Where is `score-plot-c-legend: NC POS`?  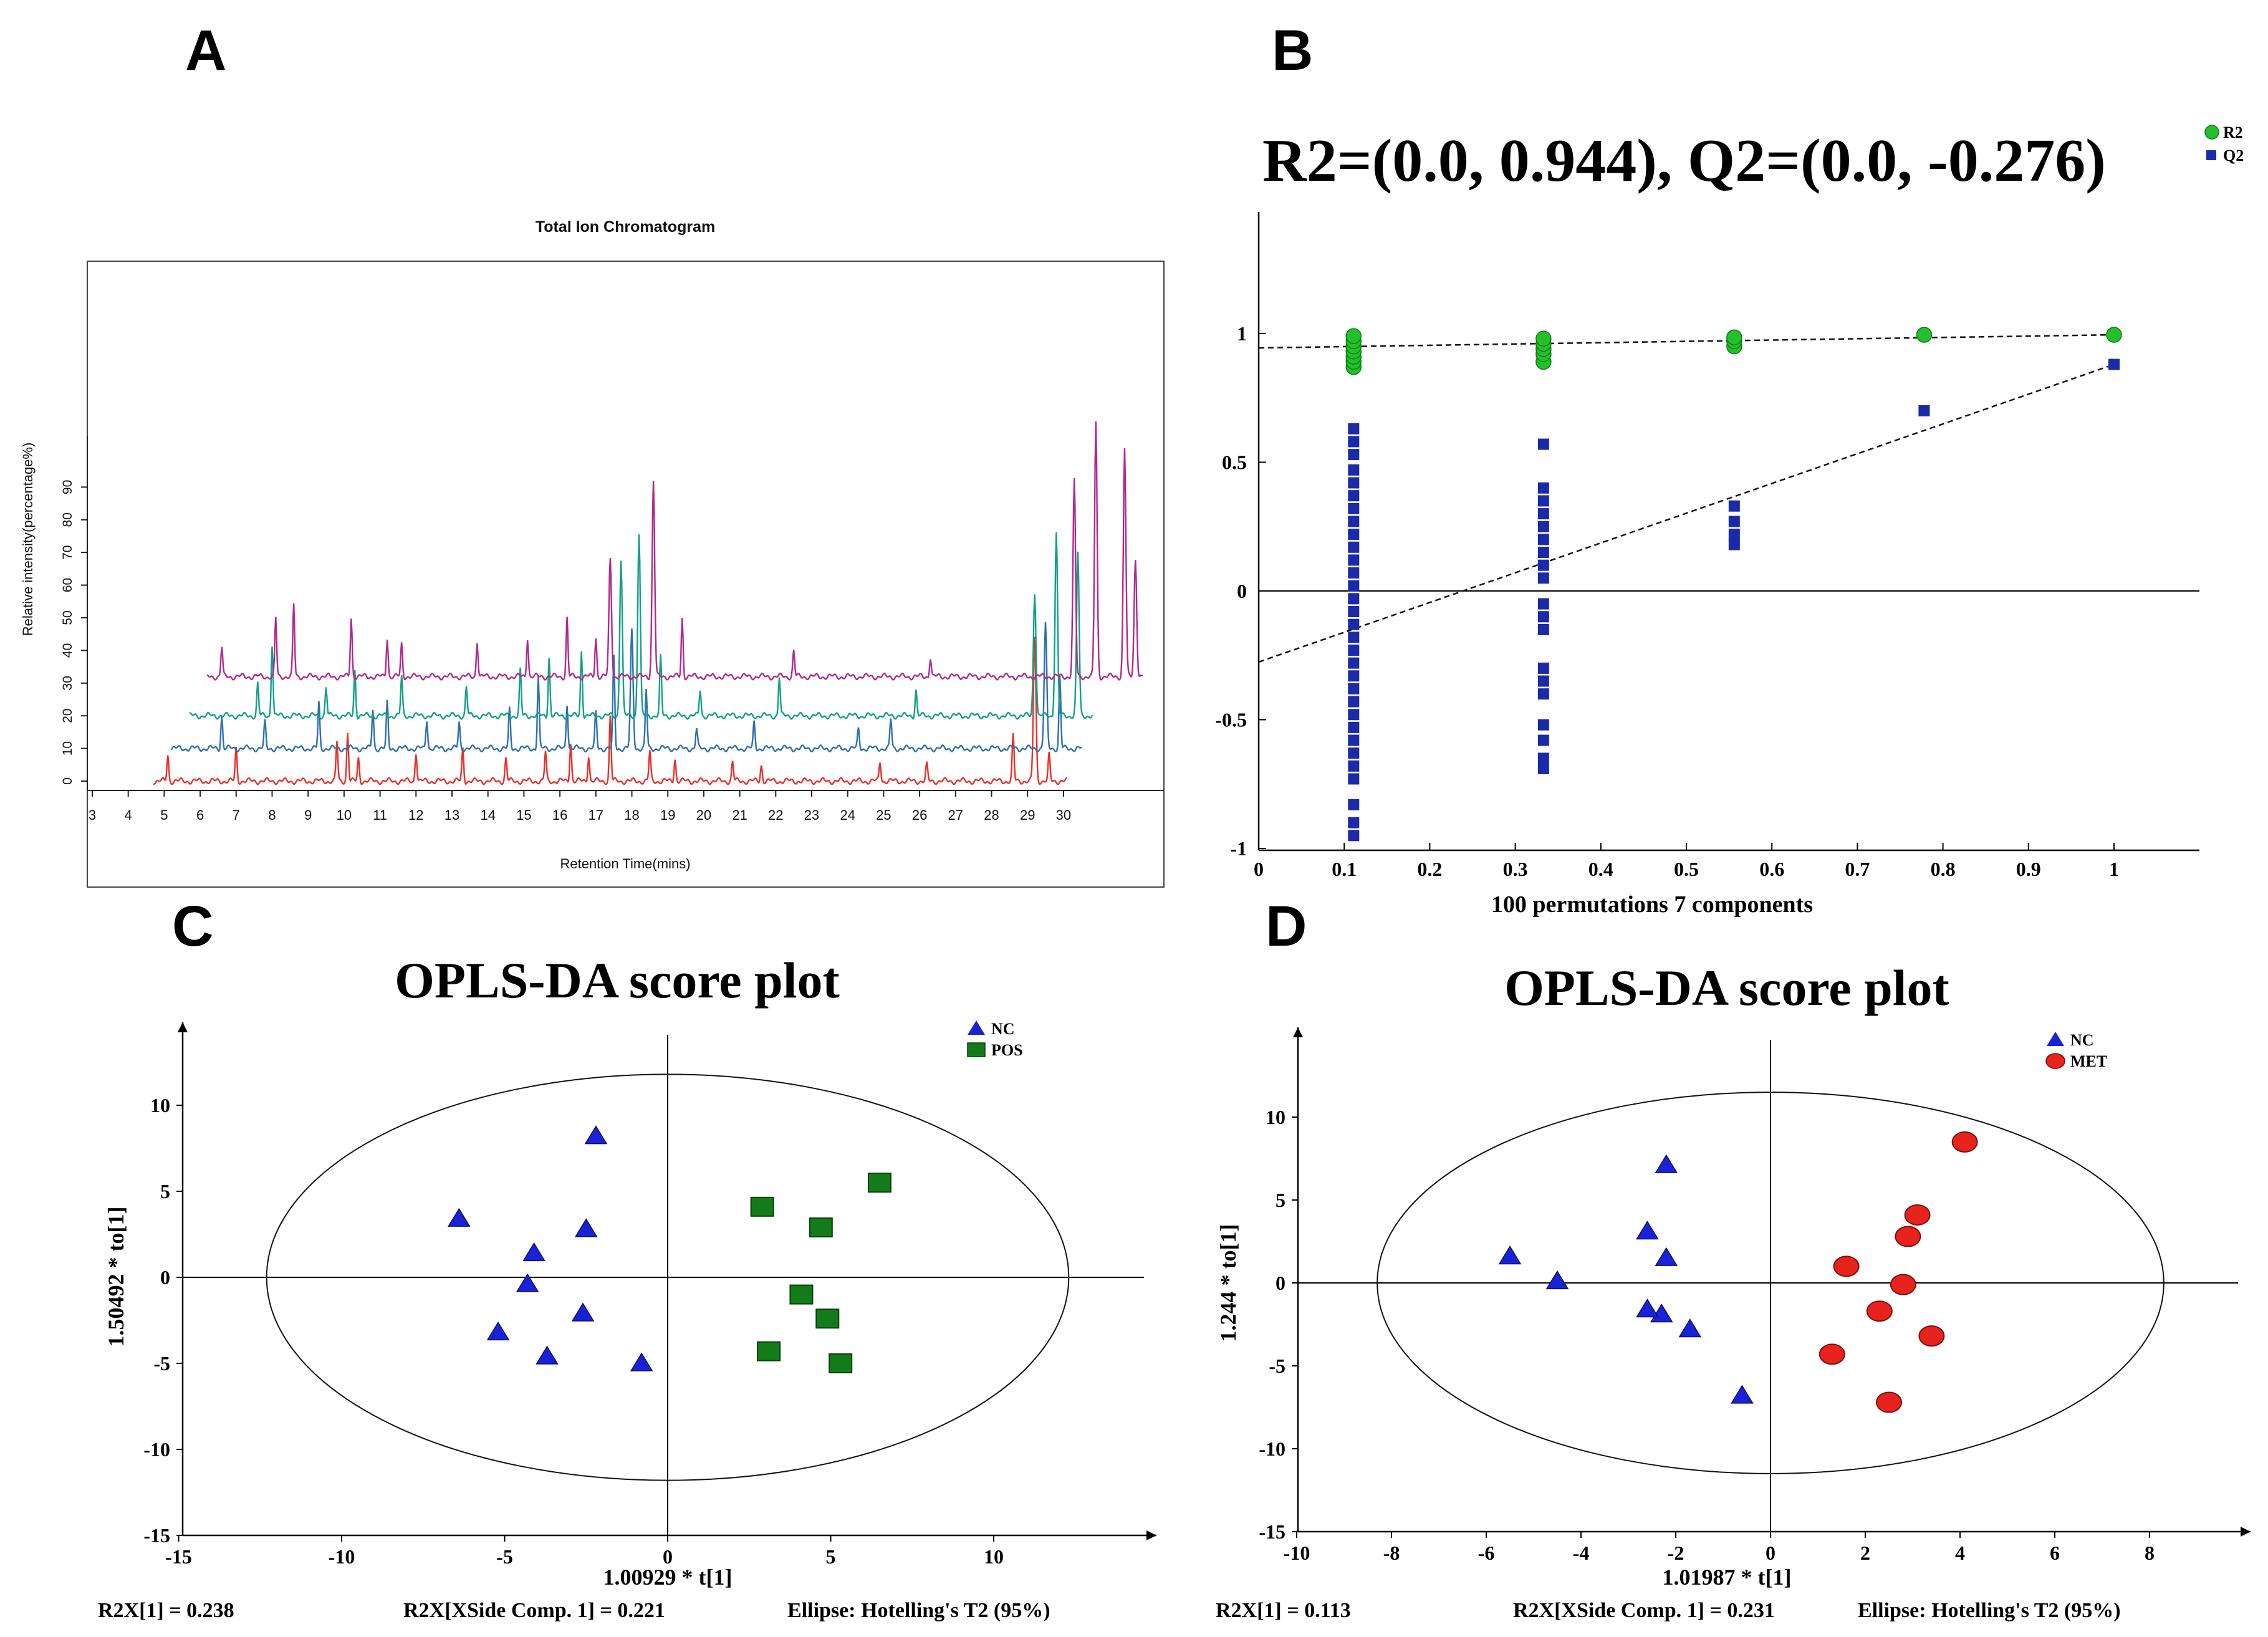
score-plot-c-legend: NC POS is located at coordinates (995, 1039).